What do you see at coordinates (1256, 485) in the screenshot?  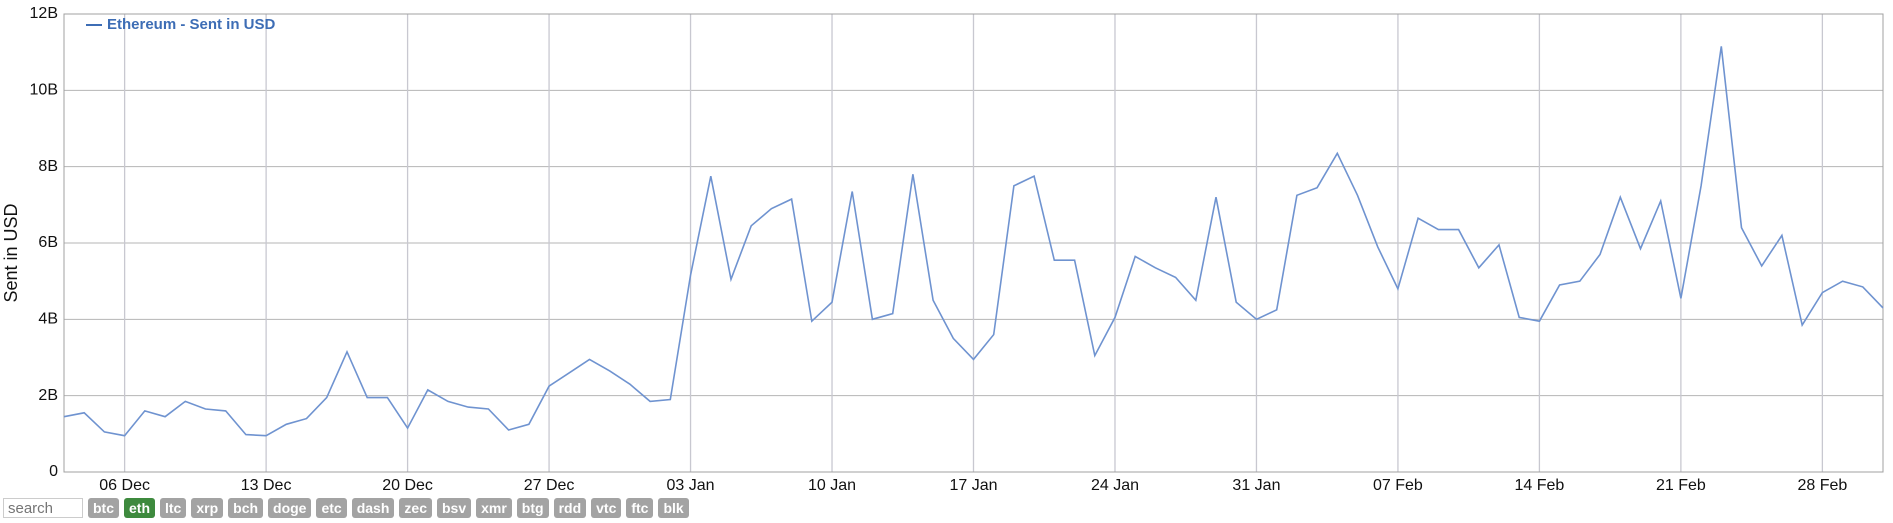 I see `x-tick-label: 31 Jan` at bounding box center [1256, 485].